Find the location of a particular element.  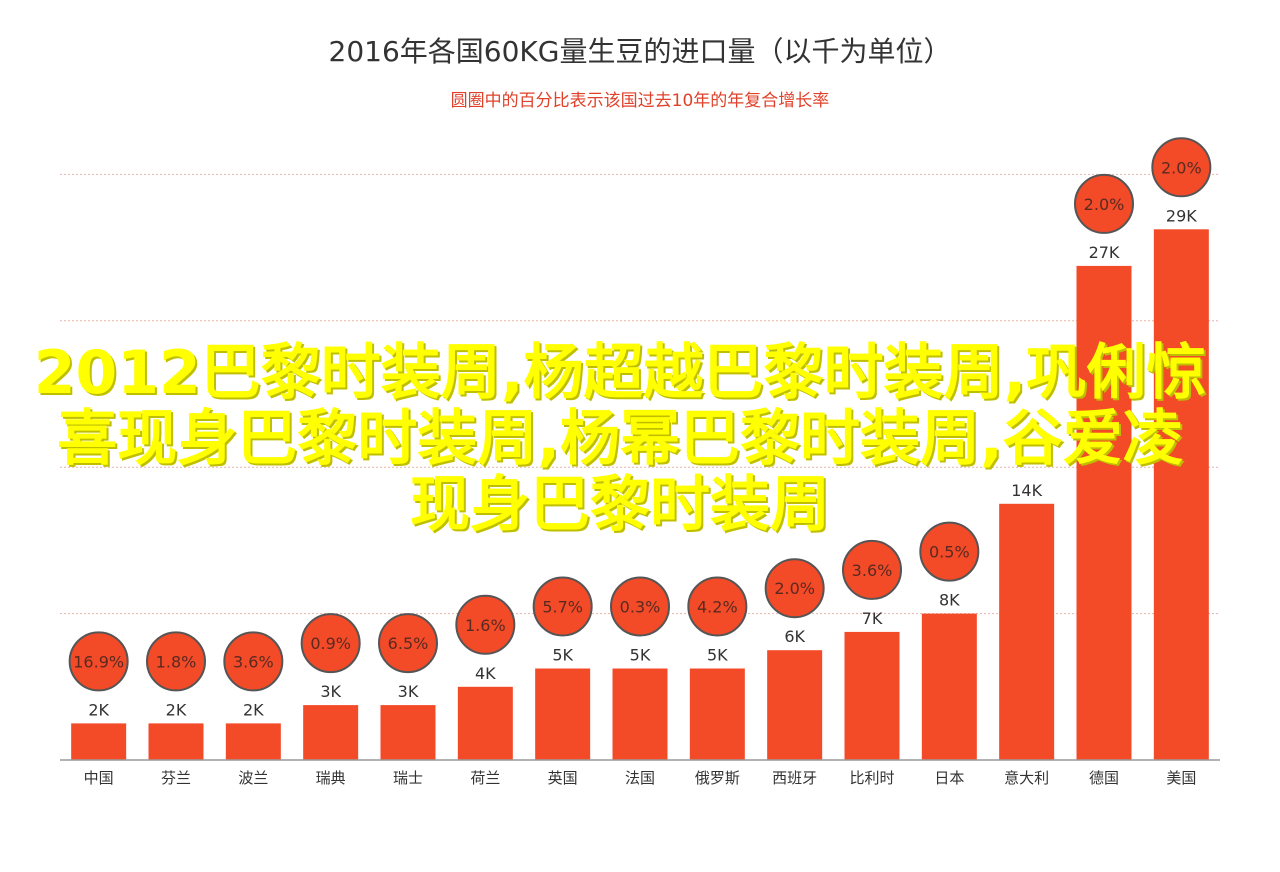

growth-label-6: 5.7% is located at coordinates (562, 607).